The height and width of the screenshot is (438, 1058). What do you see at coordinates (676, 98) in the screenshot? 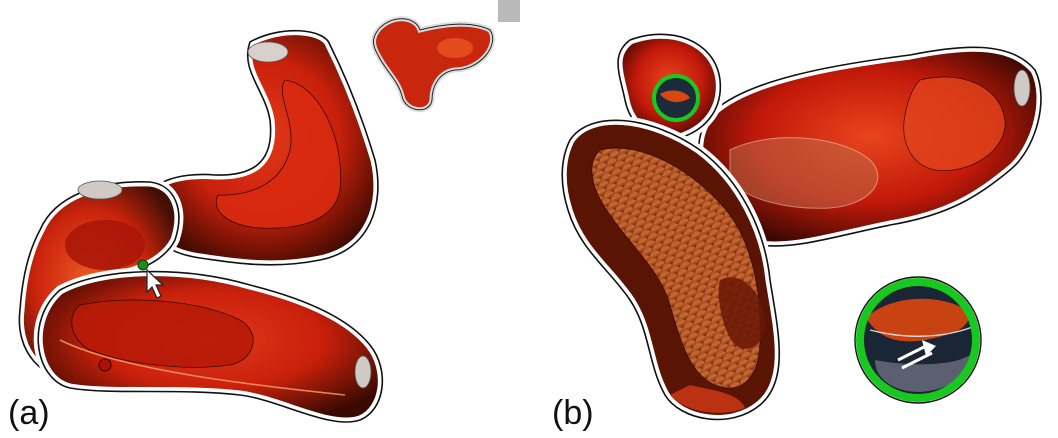
I see `highlight-circle-small` at bounding box center [676, 98].